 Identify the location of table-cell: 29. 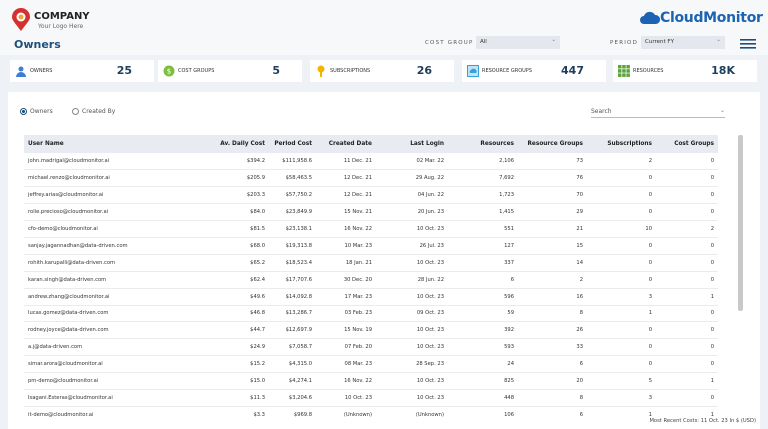
(552, 212).